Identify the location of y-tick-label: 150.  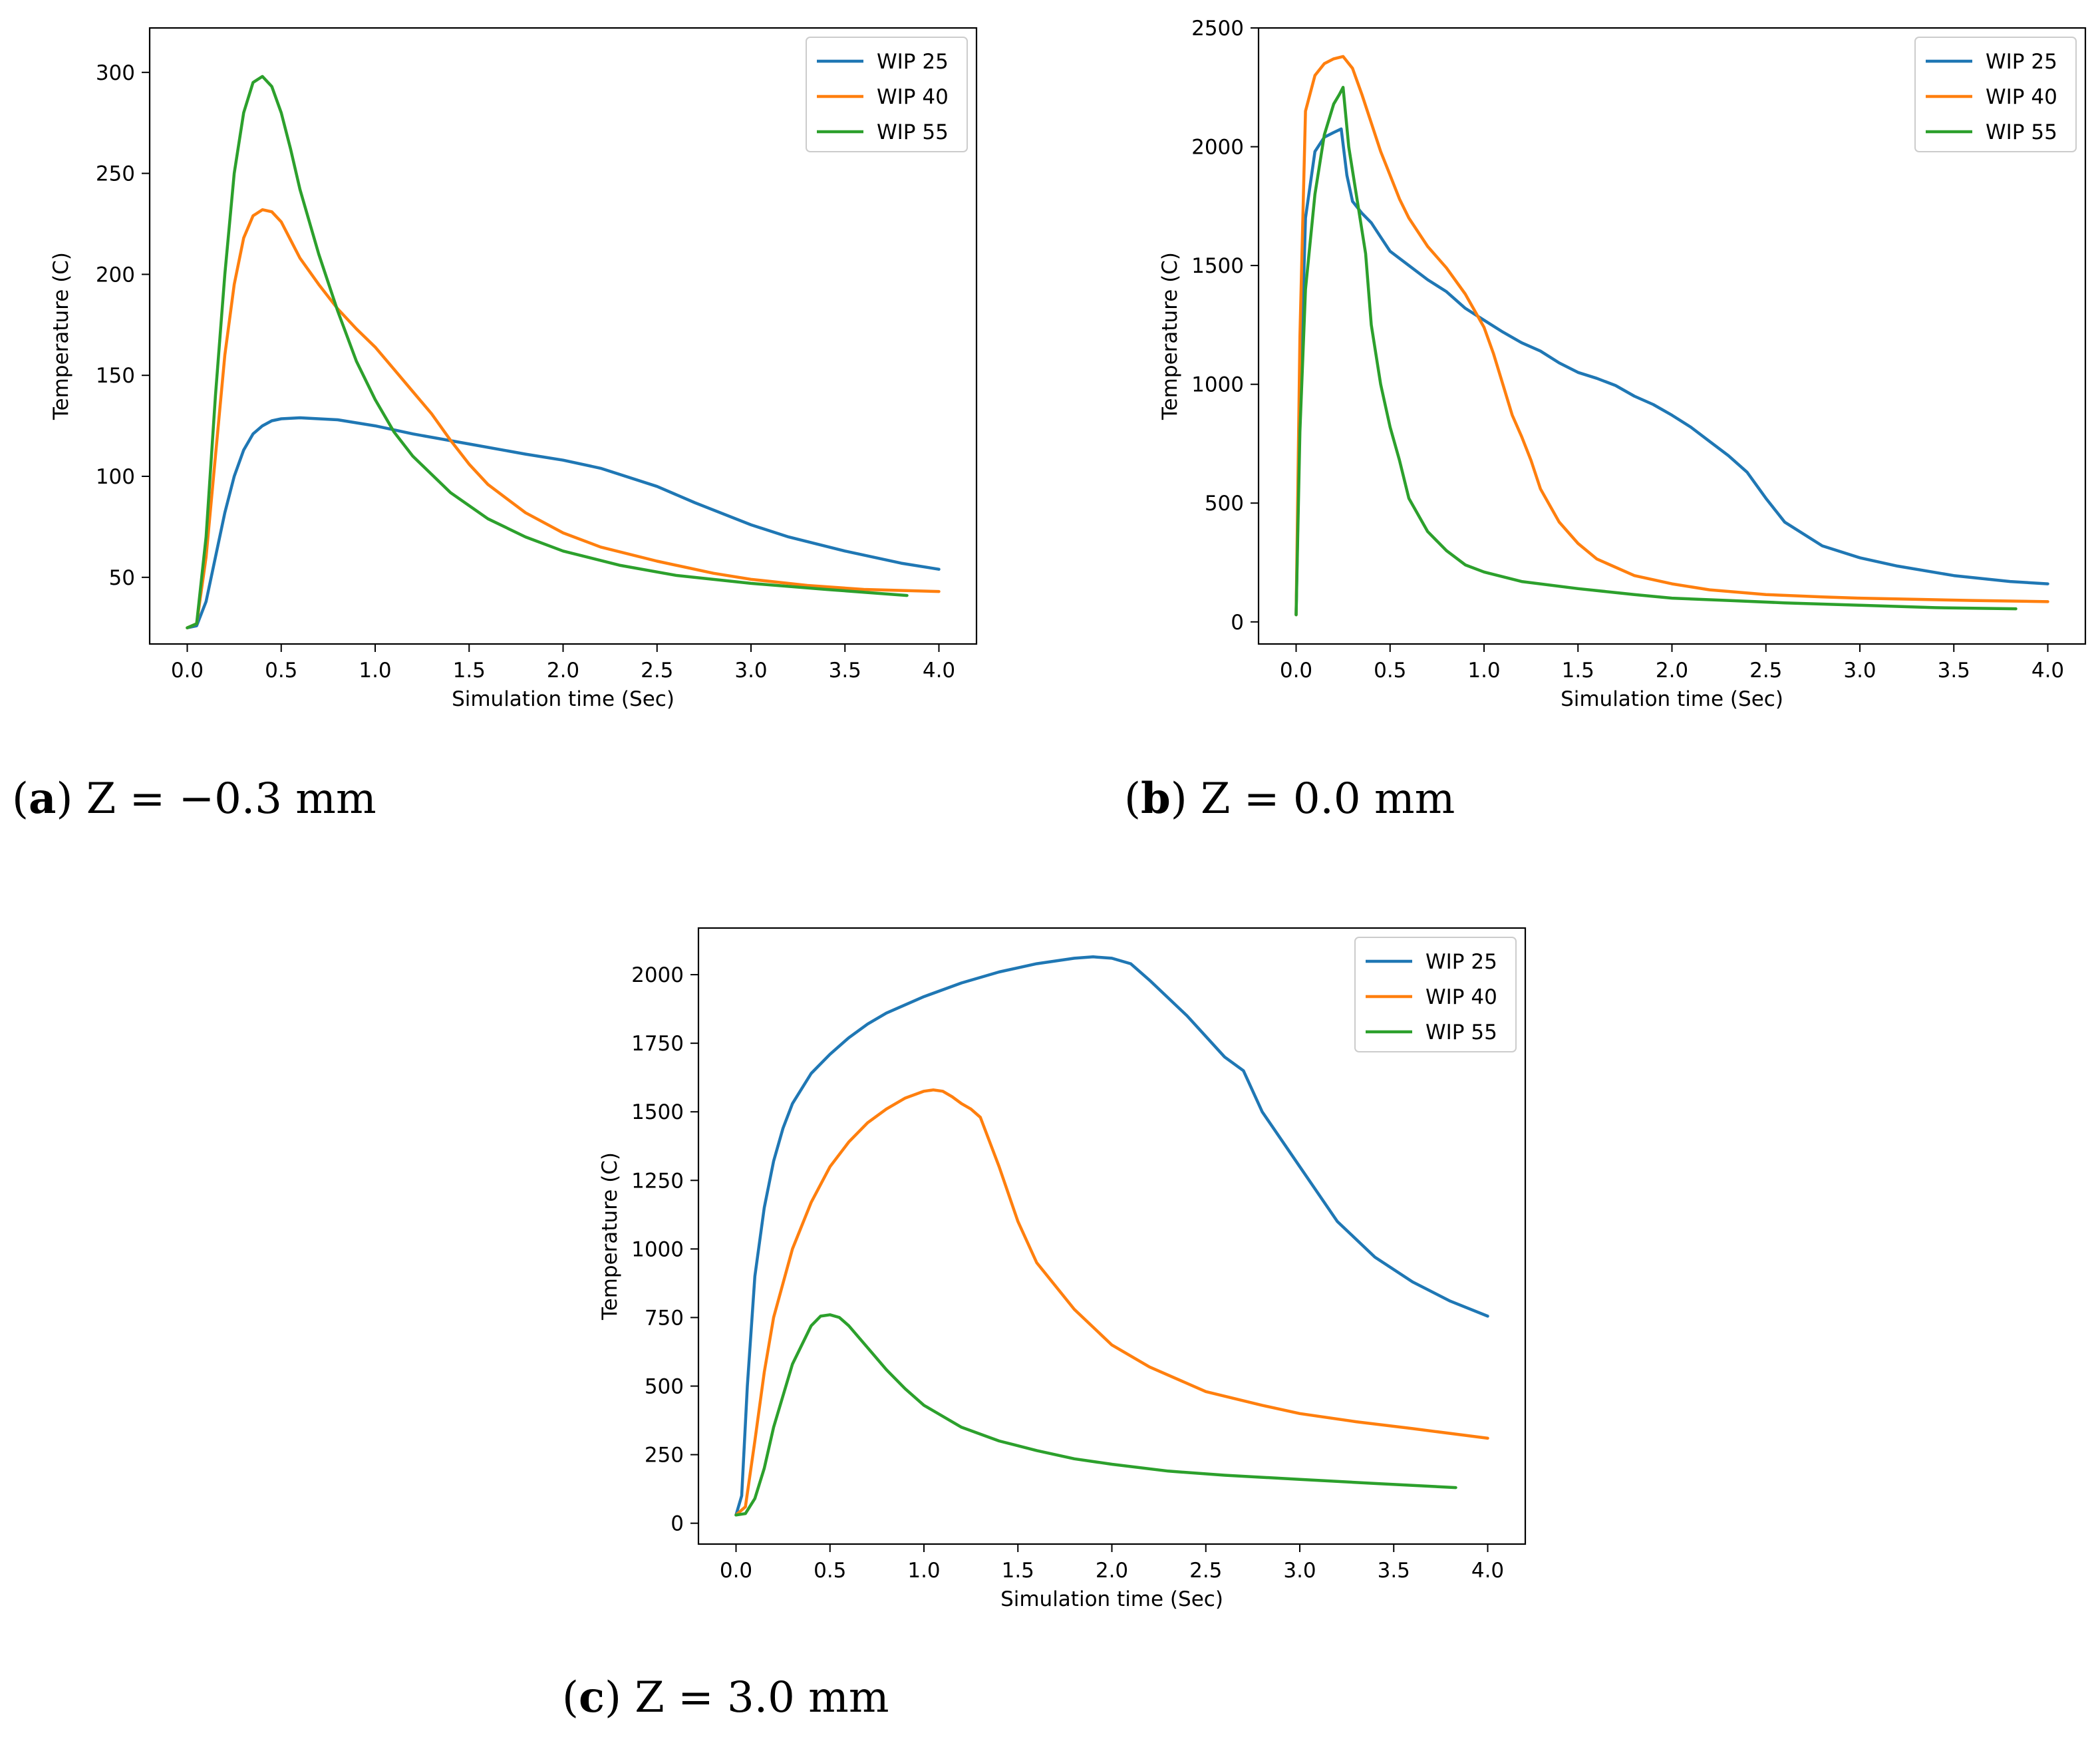
(116, 376).